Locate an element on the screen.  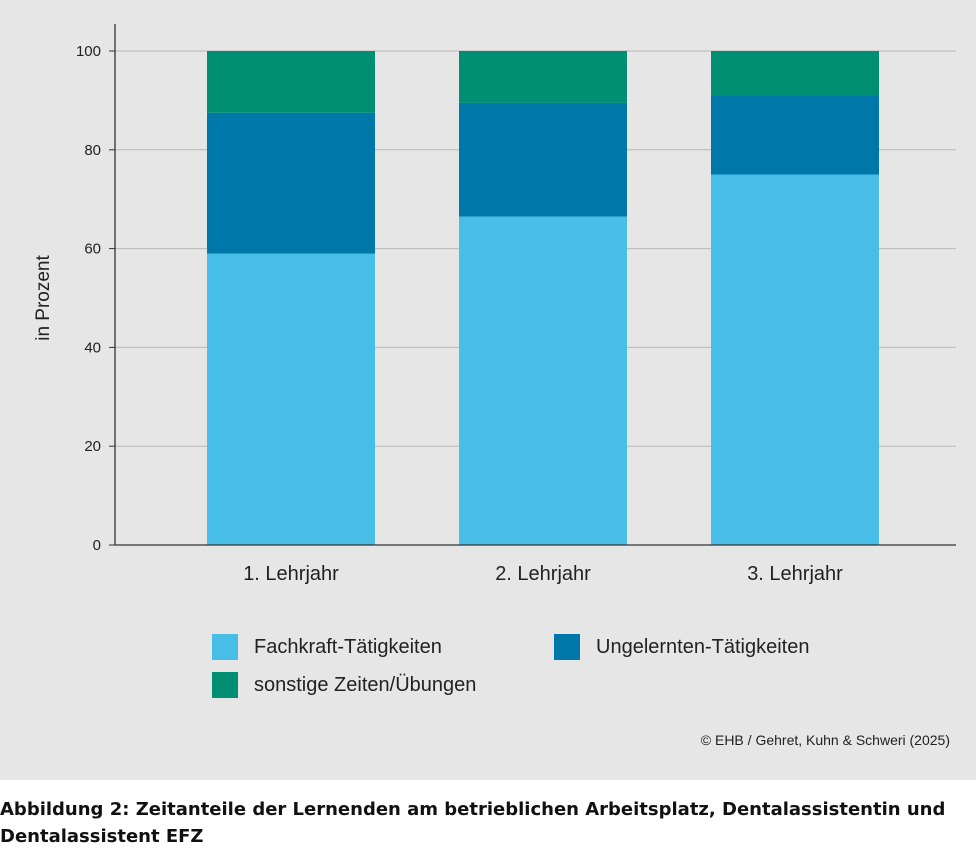
legend-label-fachkraft: Fachkraft-Tätigkeiten is located at coordinates (348, 646).